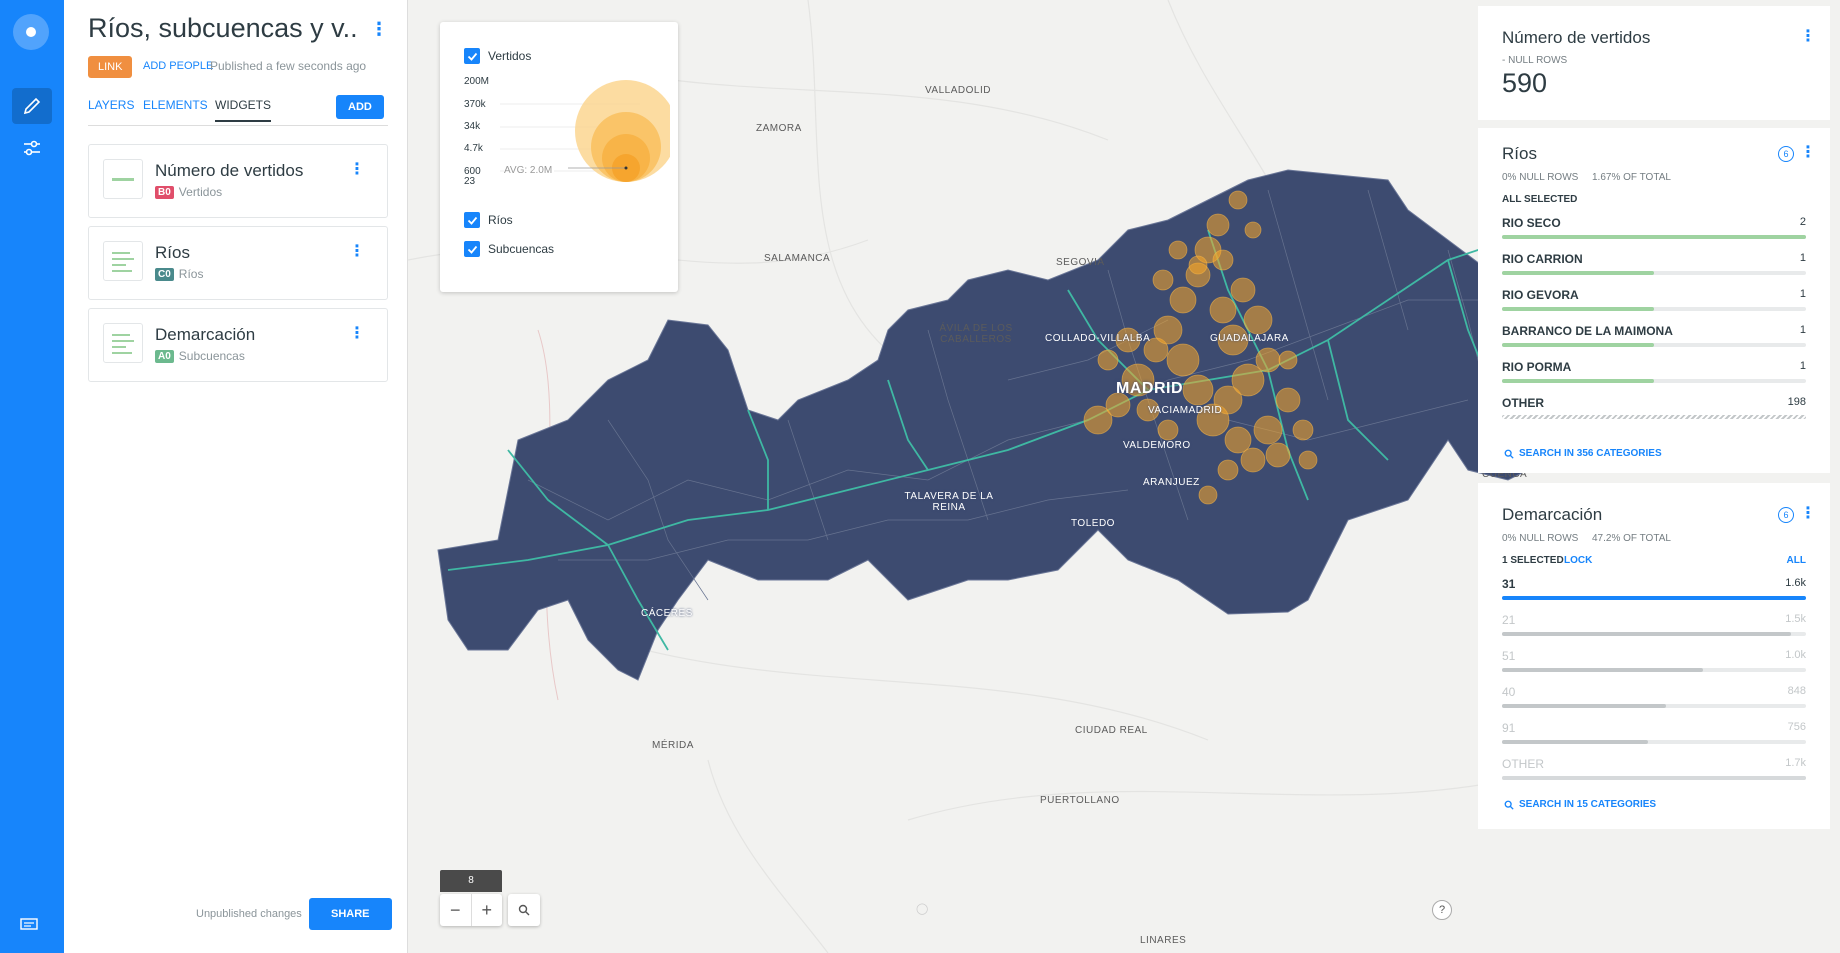 The width and height of the screenshot is (1840, 953). What do you see at coordinates (238, 345) in the screenshot?
I see `widget-card-demarcacion: Demarcación A0 Subcuencas ⋮` at bounding box center [238, 345].